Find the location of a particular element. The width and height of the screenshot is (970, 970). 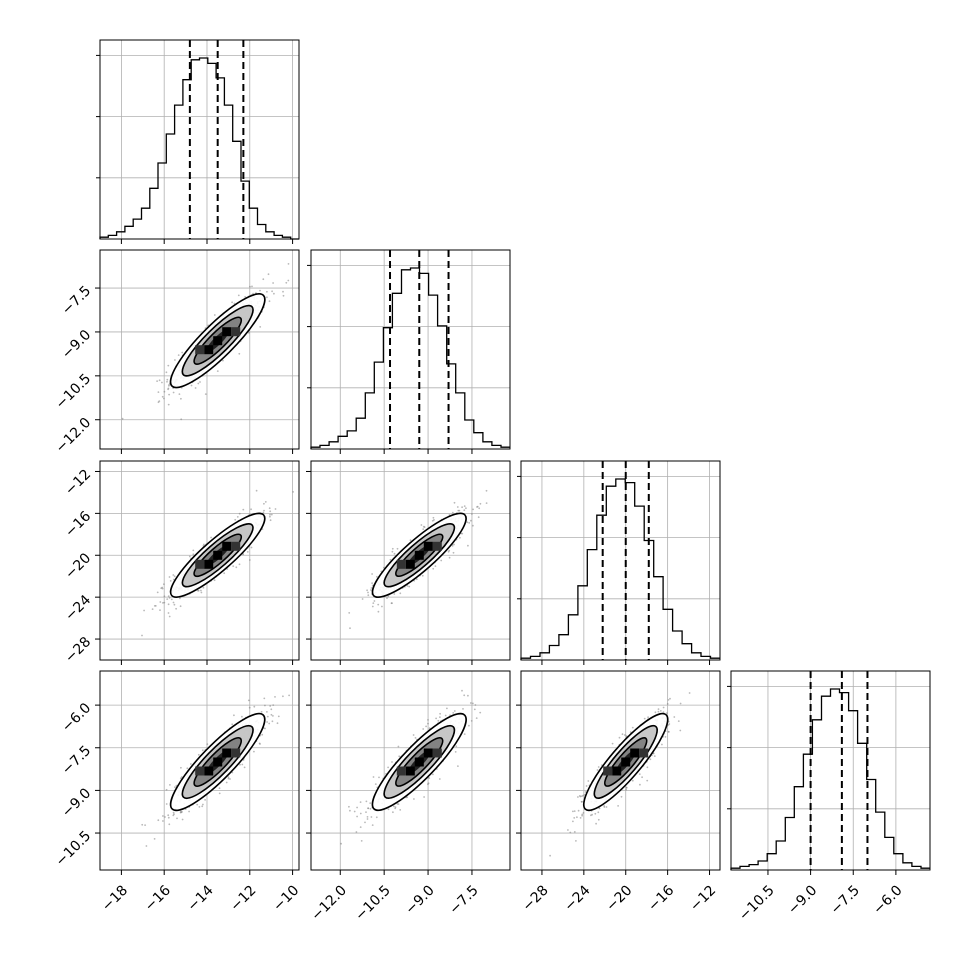

x-tick-label: −20 is located at coordinates (619, 898).